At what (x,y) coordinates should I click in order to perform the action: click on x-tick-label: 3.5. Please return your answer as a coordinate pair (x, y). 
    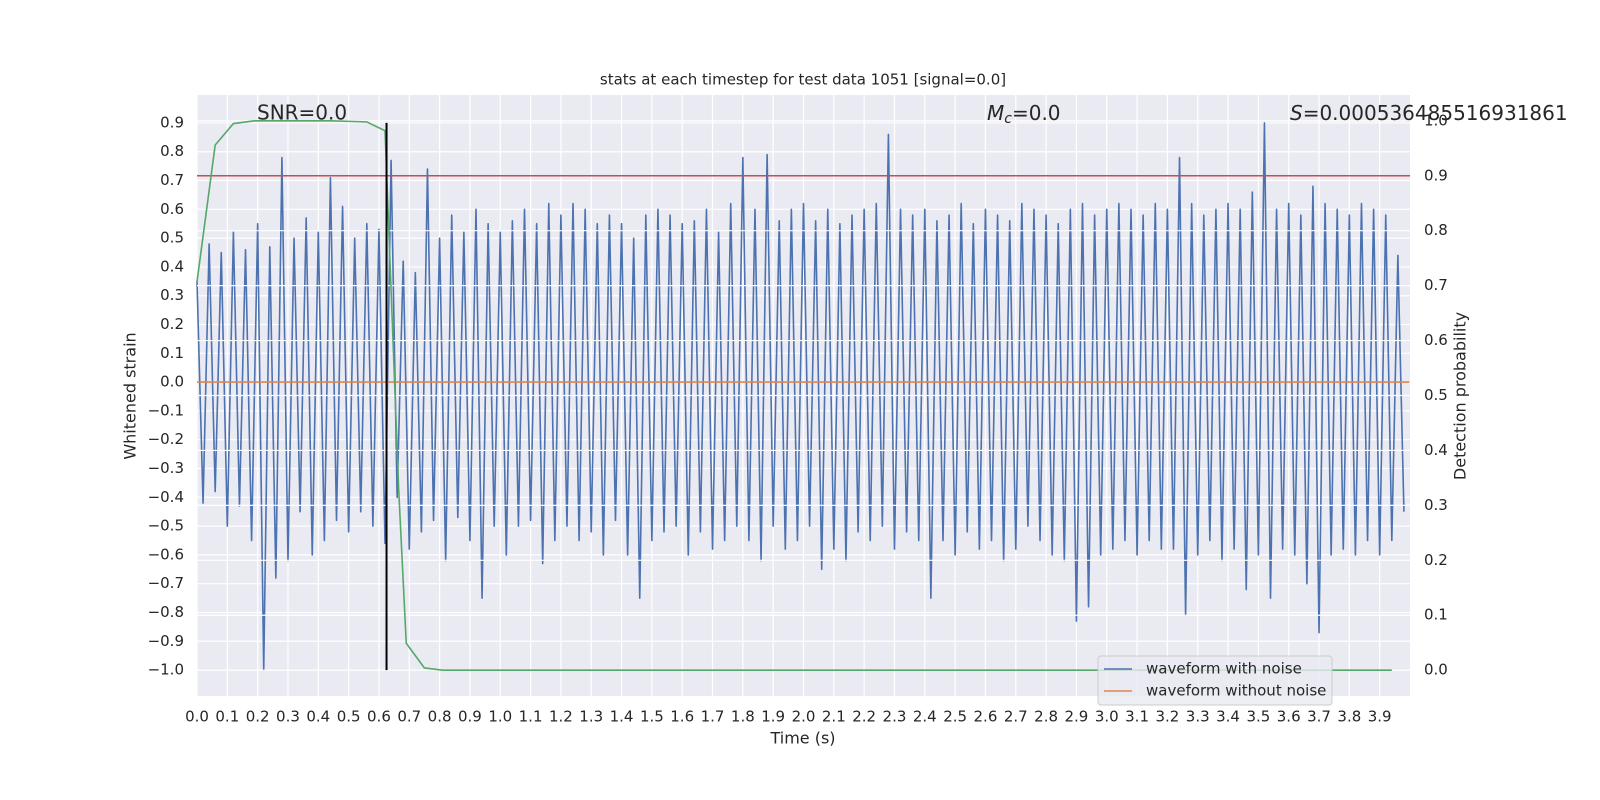
    Looking at the image, I should click on (1258, 717).